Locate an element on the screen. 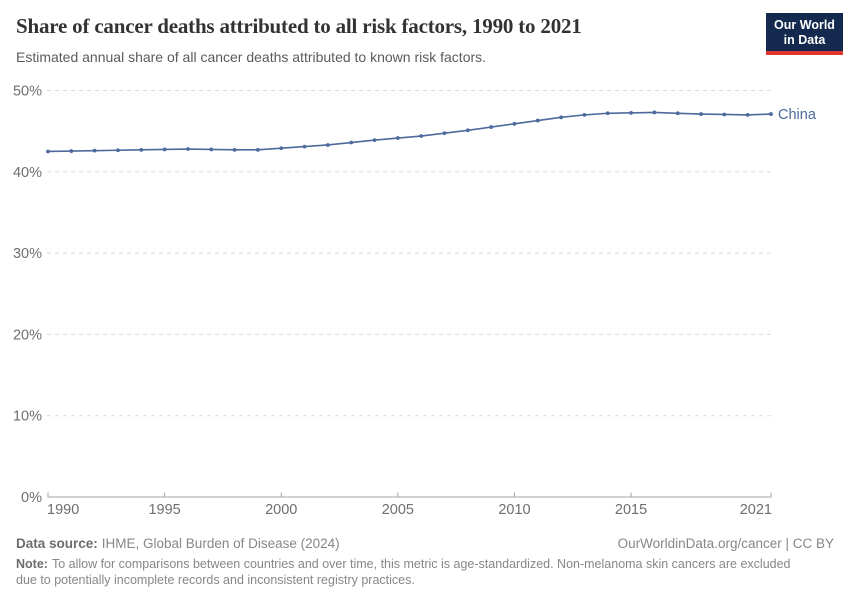 This screenshot has width=850, height=600. owid-logo-line2: in Data is located at coordinates (804, 39).